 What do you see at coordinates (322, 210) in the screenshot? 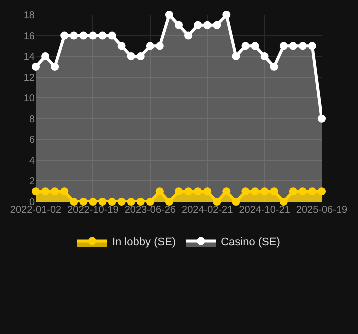
I see `x-tick-label: 2025-06-19` at bounding box center [322, 210].